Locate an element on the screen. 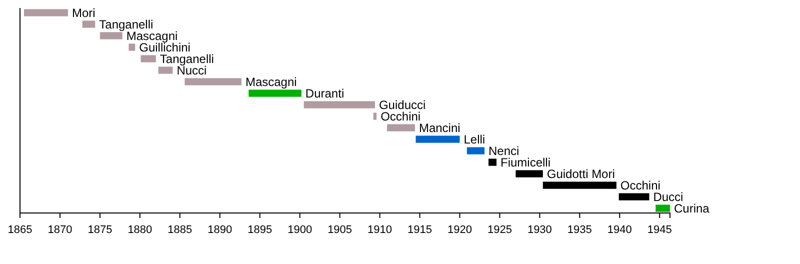  x-tick-label: 1865 is located at coordinates (20, 230).